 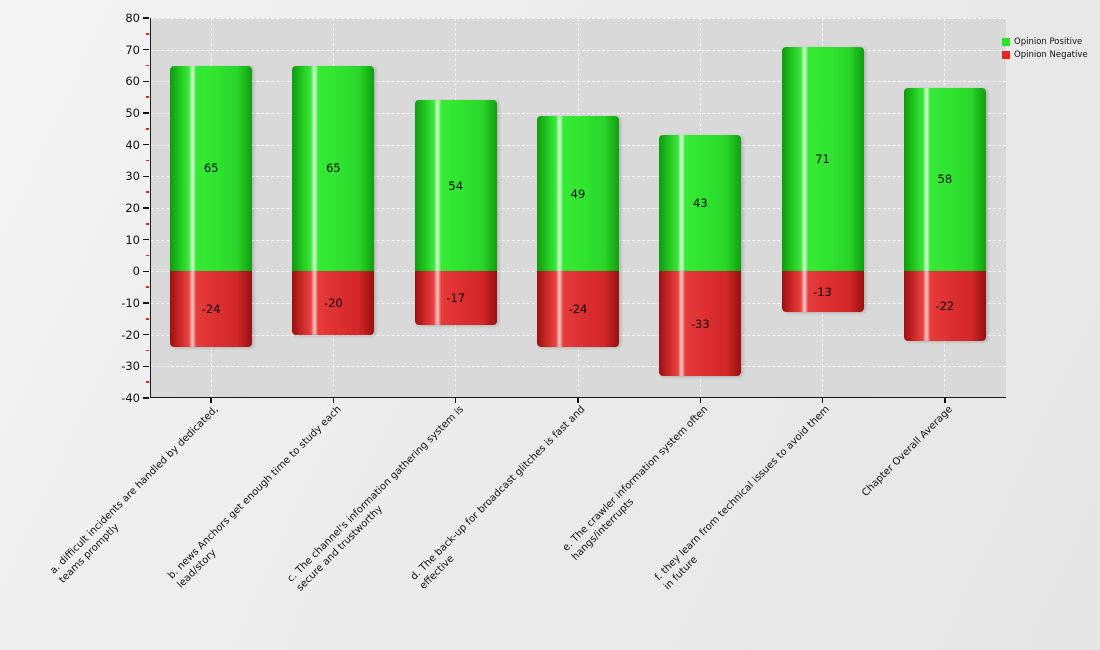 I want to click on y-tick-label: 50, so click(x=132, y=113).